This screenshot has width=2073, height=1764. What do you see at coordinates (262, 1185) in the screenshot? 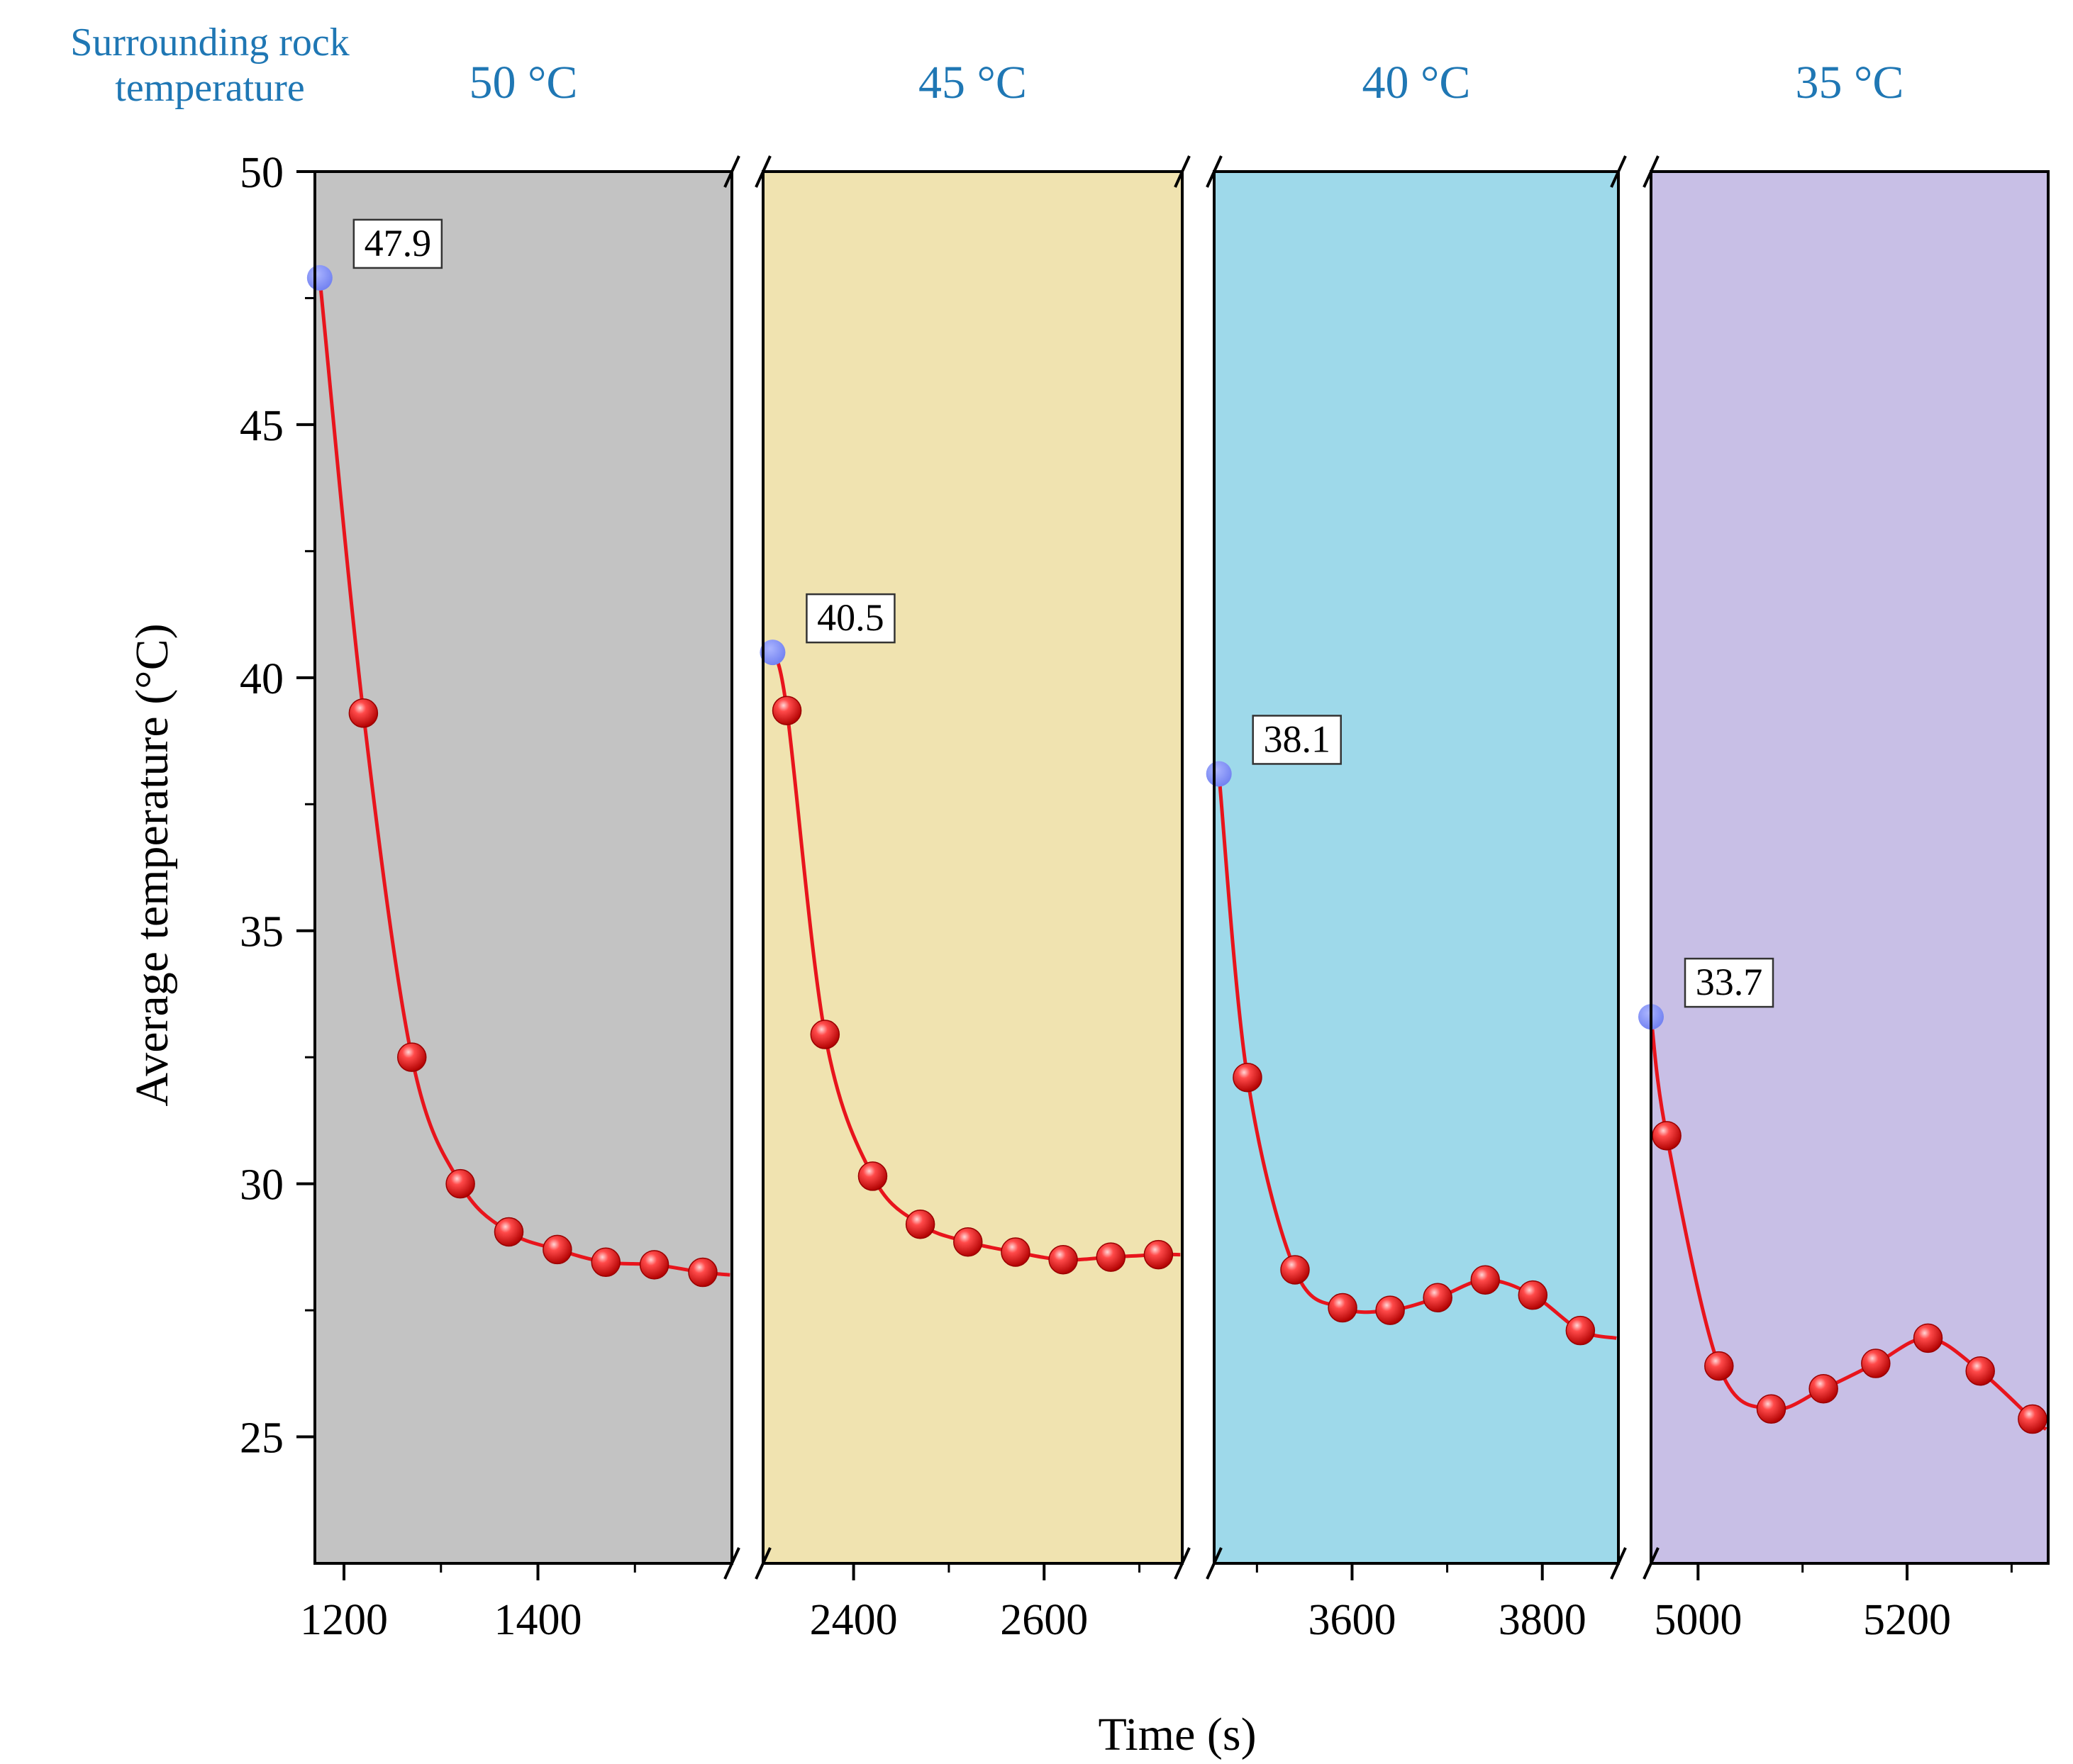
I see `y-tick-label: 30` at bounding box center [262, 1185].